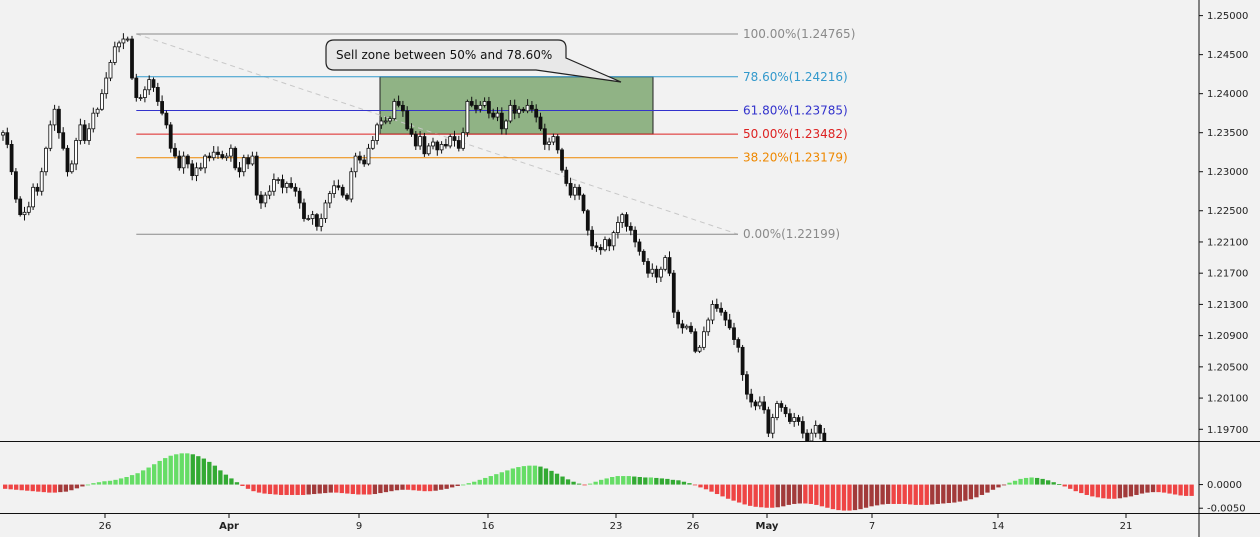  What do you see at coordinates (1227, 55) in the screenshot?
I see `y-tick-label: 1.24500` at bounding box center [1227, 55].